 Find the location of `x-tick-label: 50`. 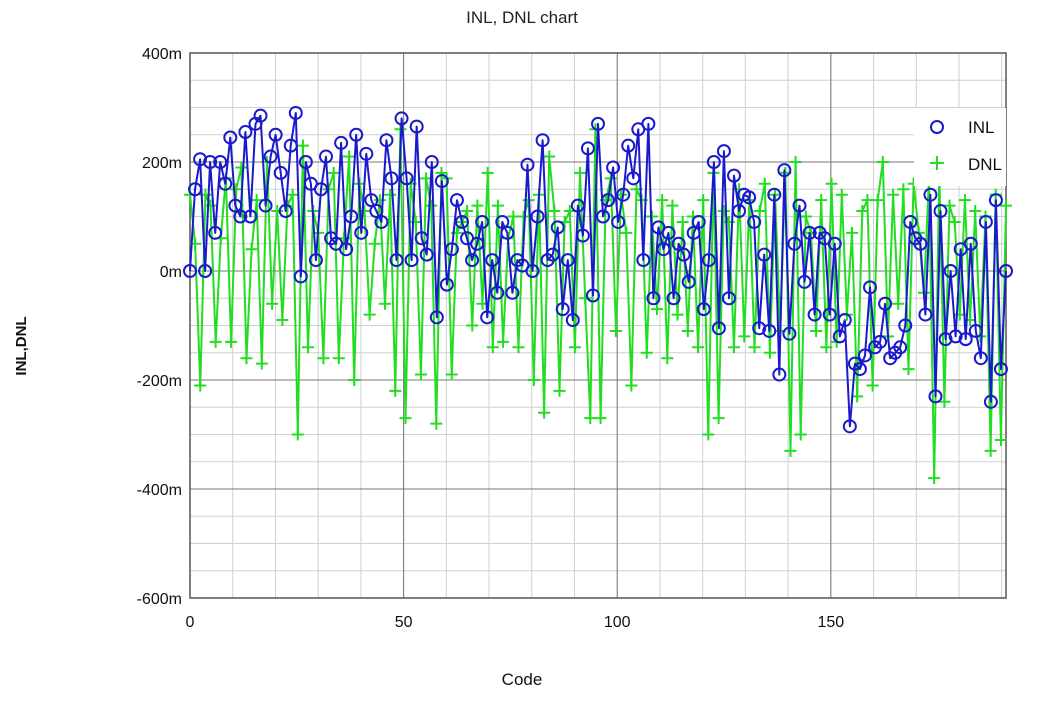

x-tick-label: 50 is located at coordinates (404, 622).